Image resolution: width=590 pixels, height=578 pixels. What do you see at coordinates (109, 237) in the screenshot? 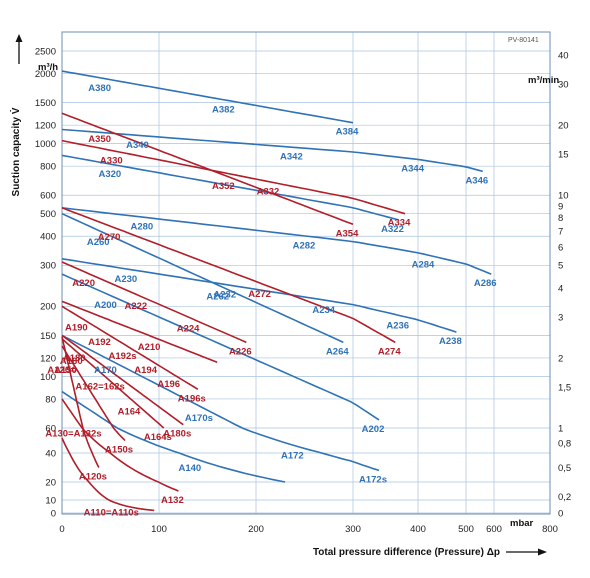
I see `curve-label: A270` at bounding box center [109, 237].